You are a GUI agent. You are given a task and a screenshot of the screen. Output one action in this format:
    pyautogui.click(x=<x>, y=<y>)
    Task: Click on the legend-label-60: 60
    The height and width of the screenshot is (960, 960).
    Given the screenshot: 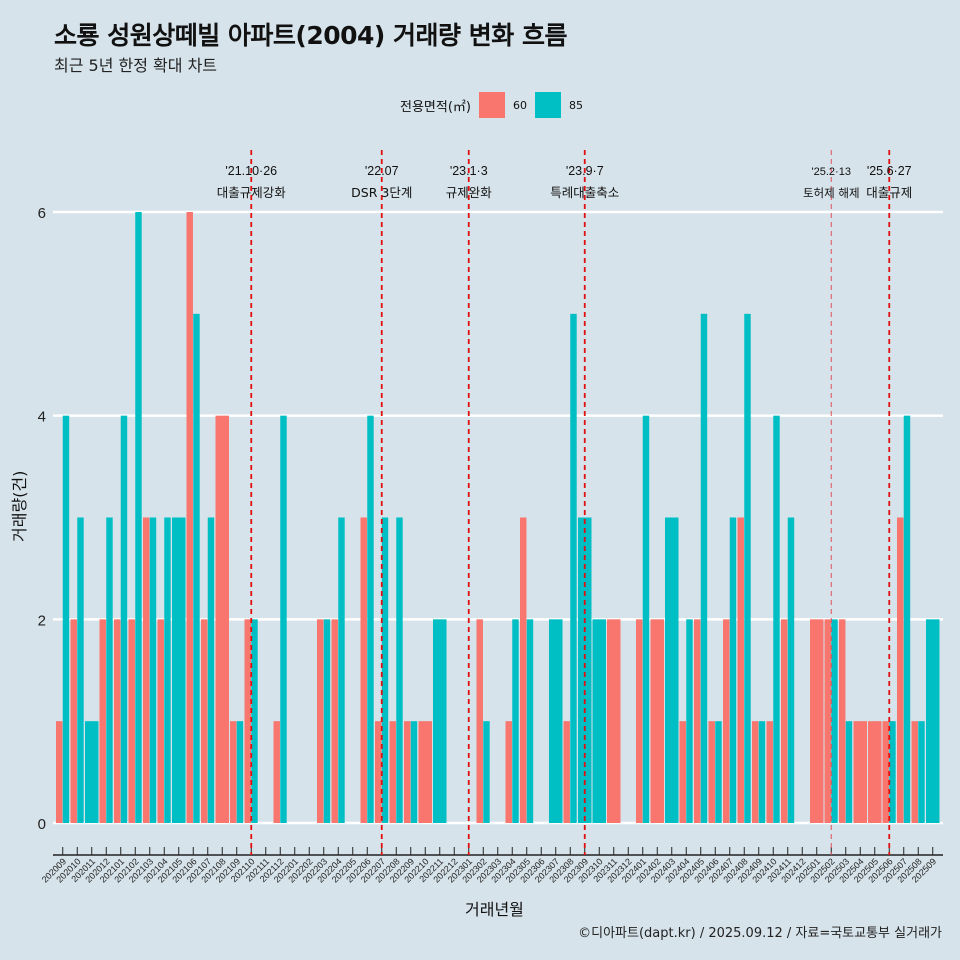 What is the action you would take?
    pyautogui.click(x=519, y=105)
    